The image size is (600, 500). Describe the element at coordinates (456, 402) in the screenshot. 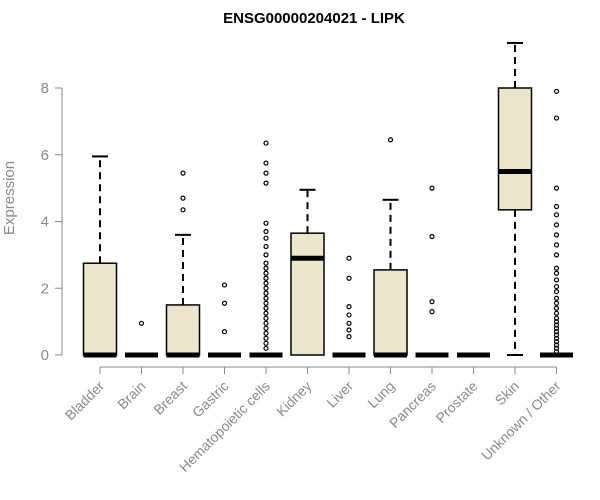

I see `x-tick-label: Prostate` at that location.